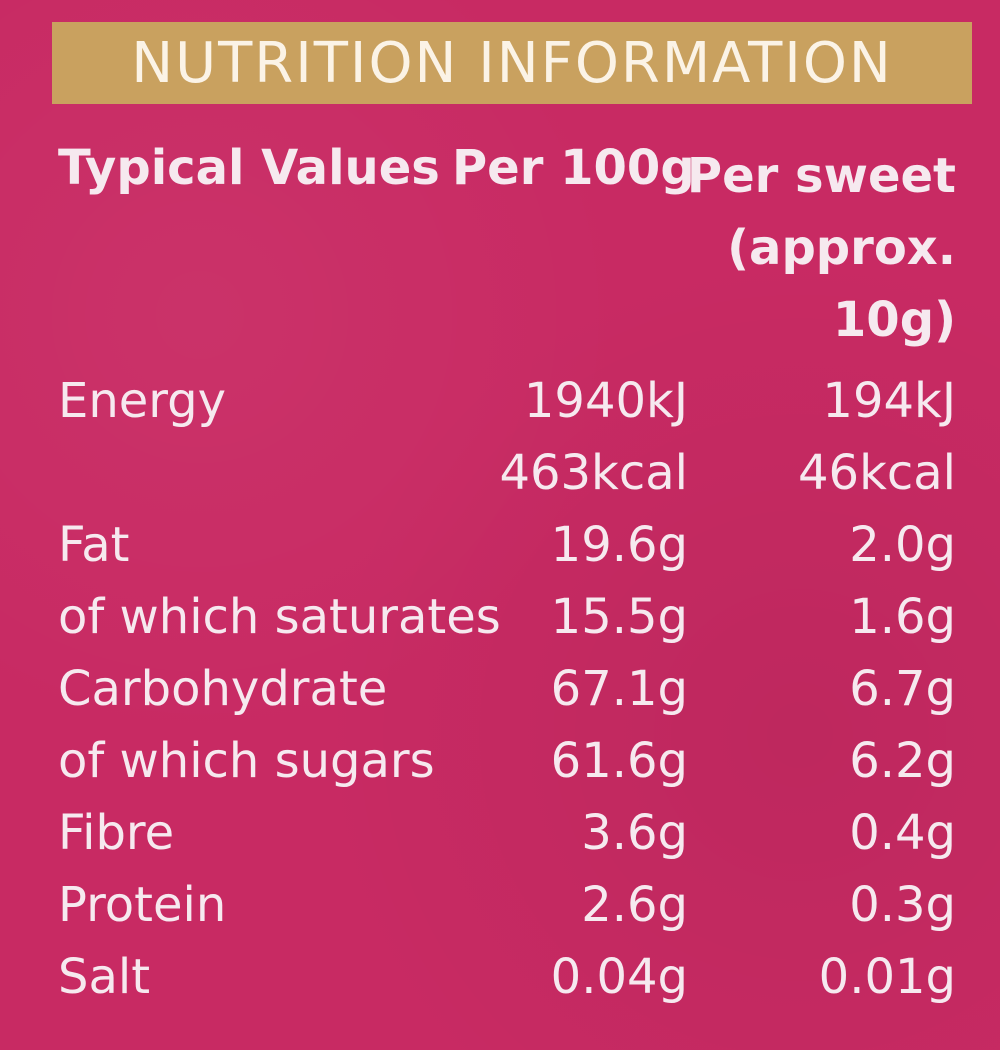 The width and height of the screenshot is (1000, 1050). What do you see at coordinates (889, 401) in the screenshot?
I see `row-persweet-value-kj: 194kJ` at bounding box center [889, 401].